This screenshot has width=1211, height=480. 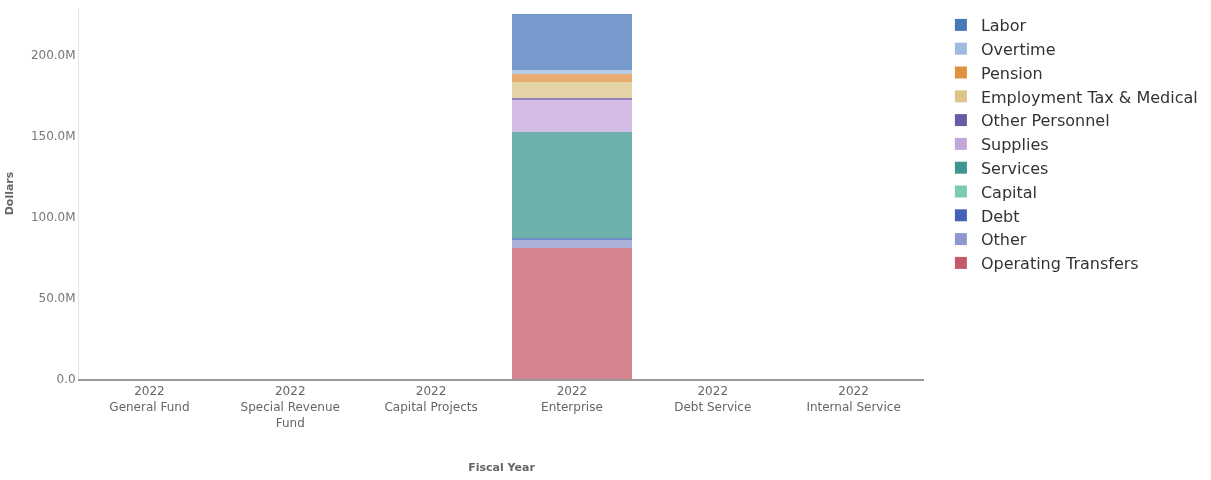 What do you see at coordinates (1018, 49) in the screenshot?
I see `legend-label: Overtime` at bounding box center [1018, 49].